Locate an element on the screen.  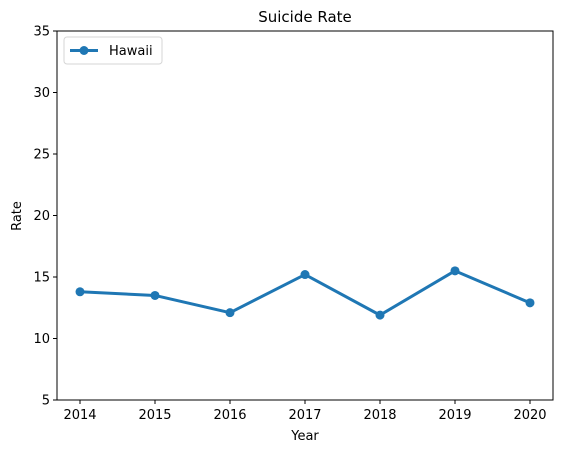
x-tick-label: 2020 is located at coordinates (529, 415).